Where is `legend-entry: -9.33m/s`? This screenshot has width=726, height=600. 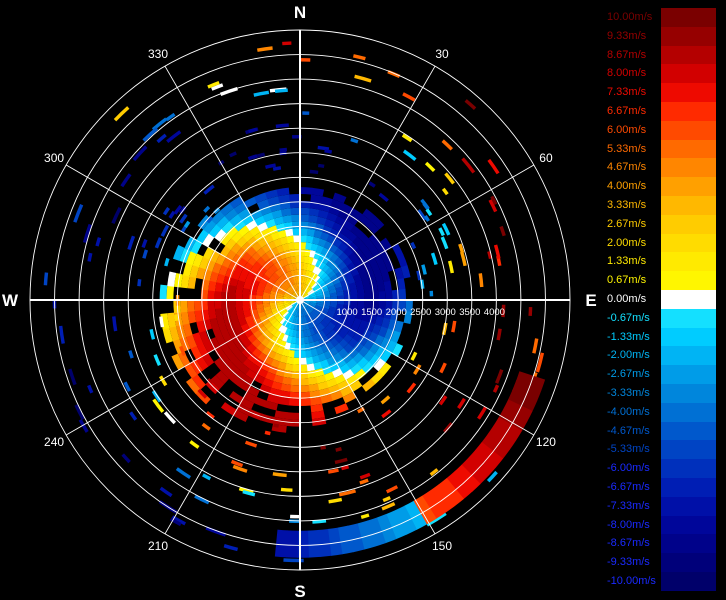 legend-entry: -9.33m/s is located at coordinates (659, 562).